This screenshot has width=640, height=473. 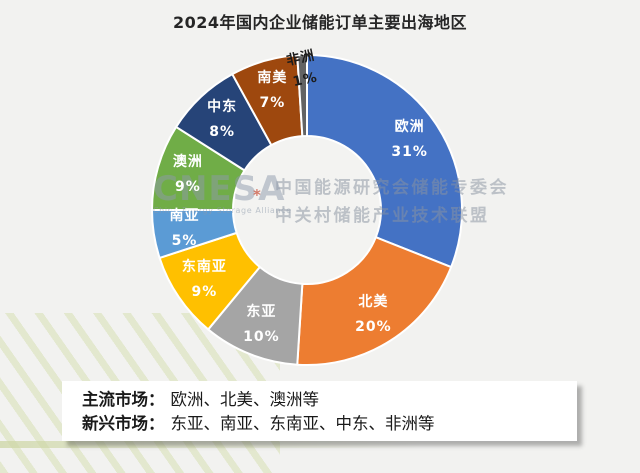 What do you see at coordinates (320, 22) in the screenshot?
I see `page-title: 2024年国内企业储能订单主要出海地区` at bounding box center [320, 22].